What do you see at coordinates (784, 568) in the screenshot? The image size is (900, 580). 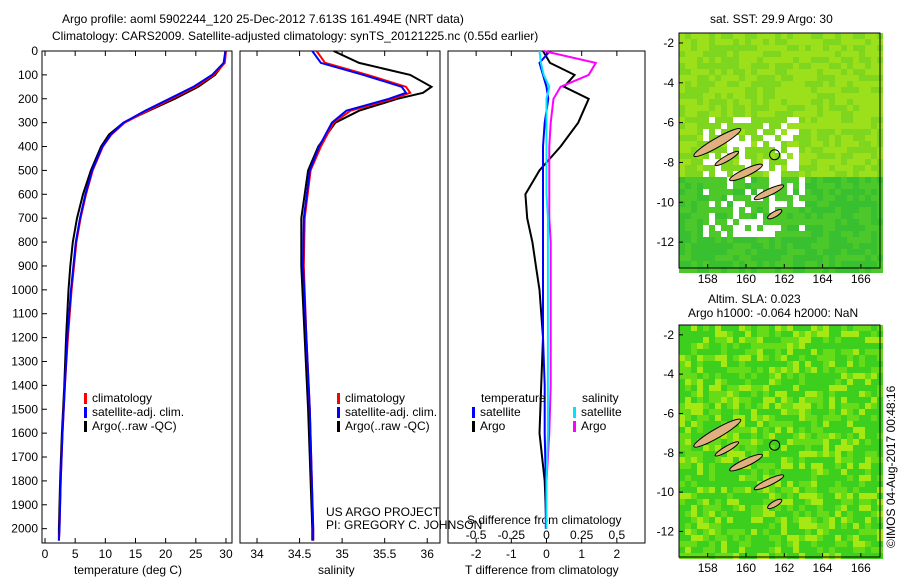 I see `sla-map-lon-label: 162` at bounding box center [784, 568].